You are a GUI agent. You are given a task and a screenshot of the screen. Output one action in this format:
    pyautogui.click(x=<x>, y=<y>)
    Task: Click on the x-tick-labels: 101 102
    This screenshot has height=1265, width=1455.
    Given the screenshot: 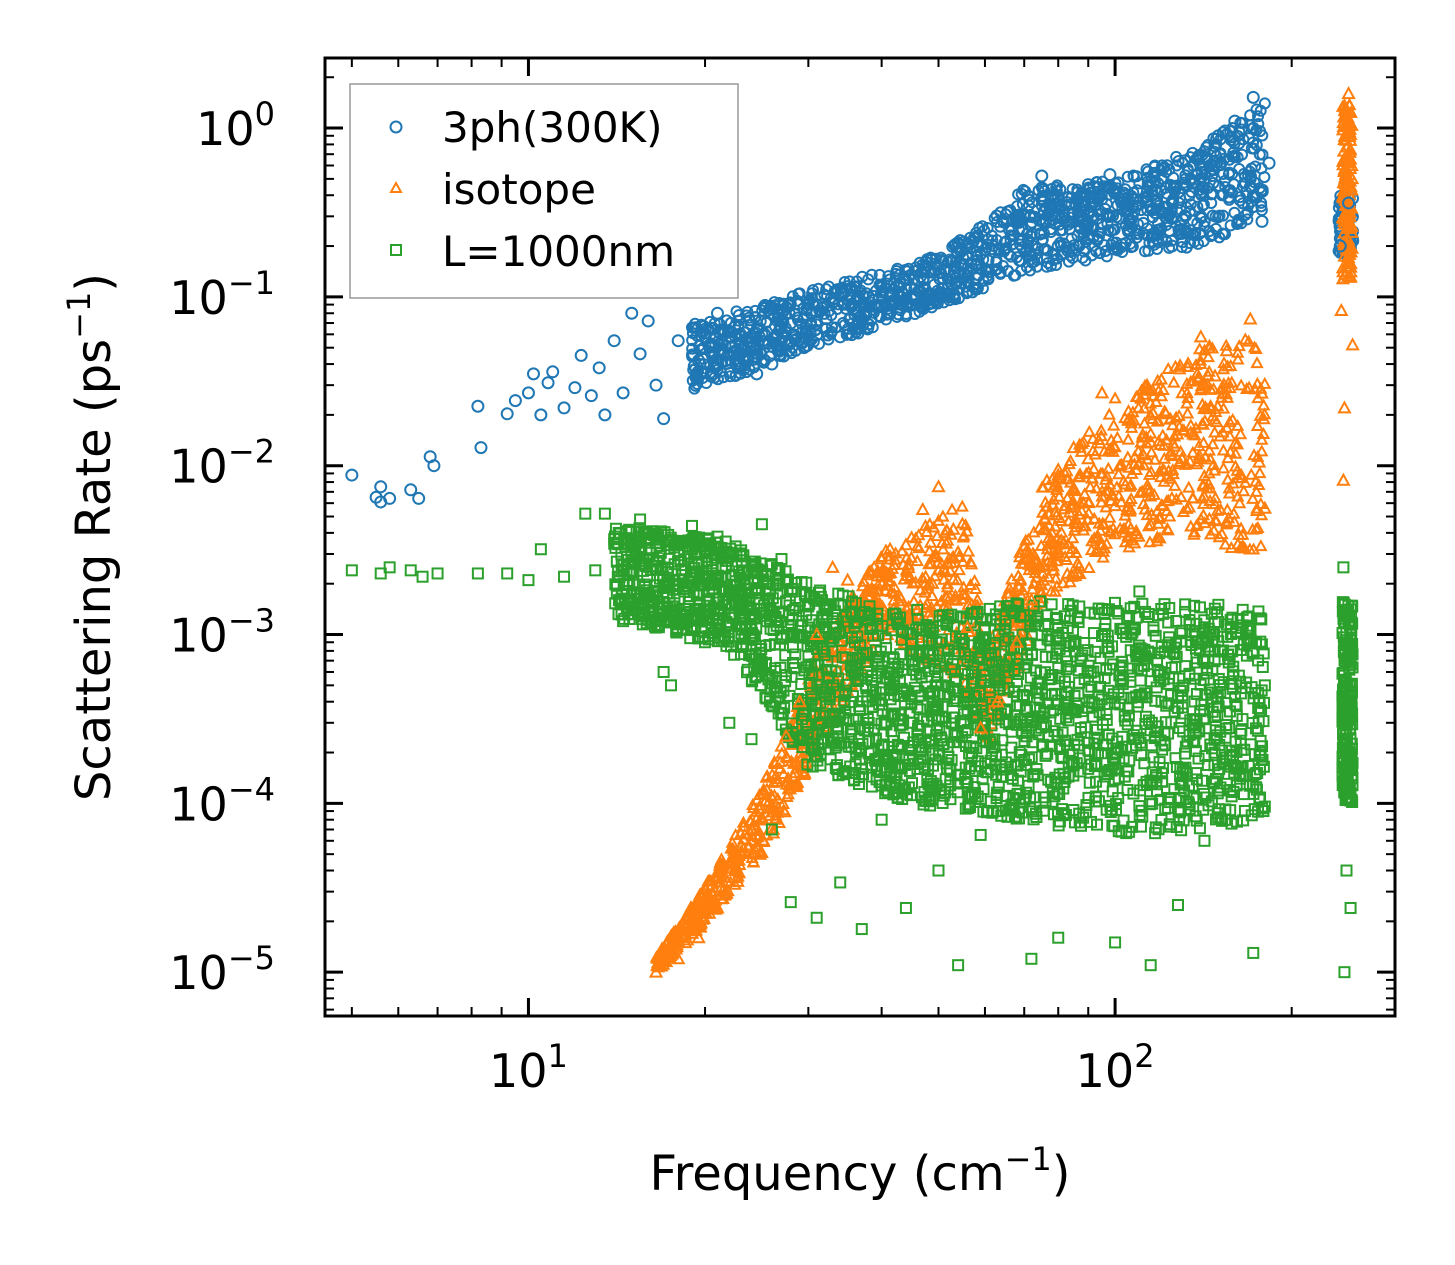 What is the action you would take?
    pyautogui.click(x=822, y=1067)
    